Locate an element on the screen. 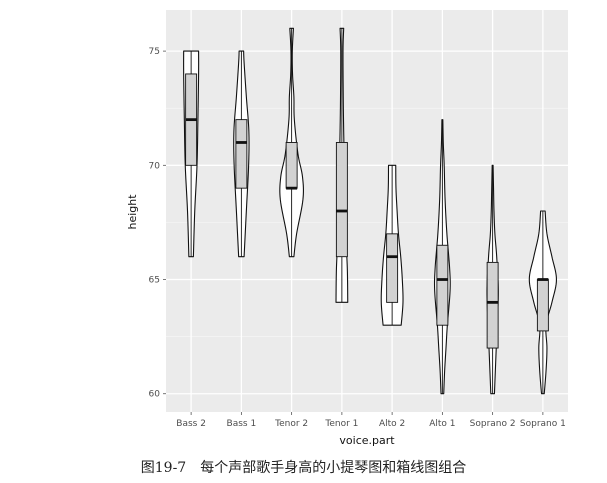  y-axis-title: height is located at coordinates (132, 212).